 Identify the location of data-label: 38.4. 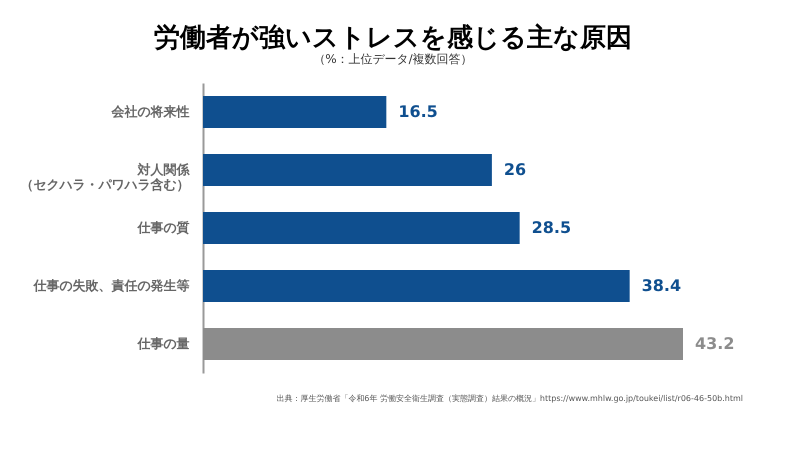
(662, 285).